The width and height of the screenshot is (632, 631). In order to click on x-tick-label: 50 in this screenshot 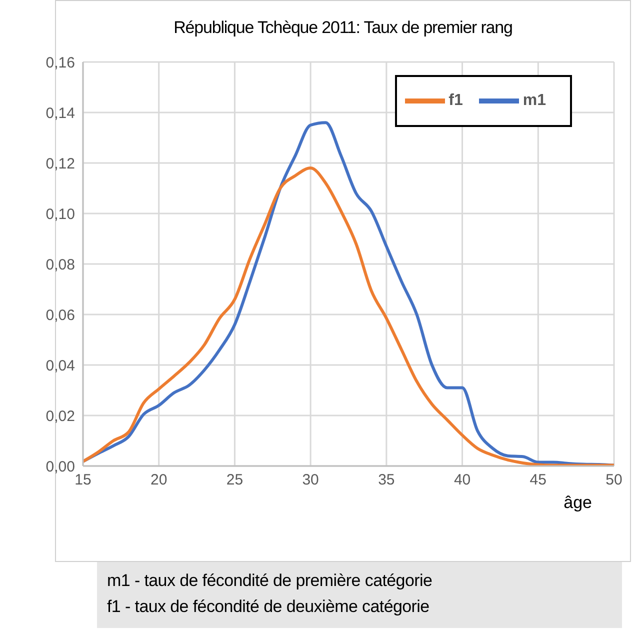, I will do `click(614, 480)`.